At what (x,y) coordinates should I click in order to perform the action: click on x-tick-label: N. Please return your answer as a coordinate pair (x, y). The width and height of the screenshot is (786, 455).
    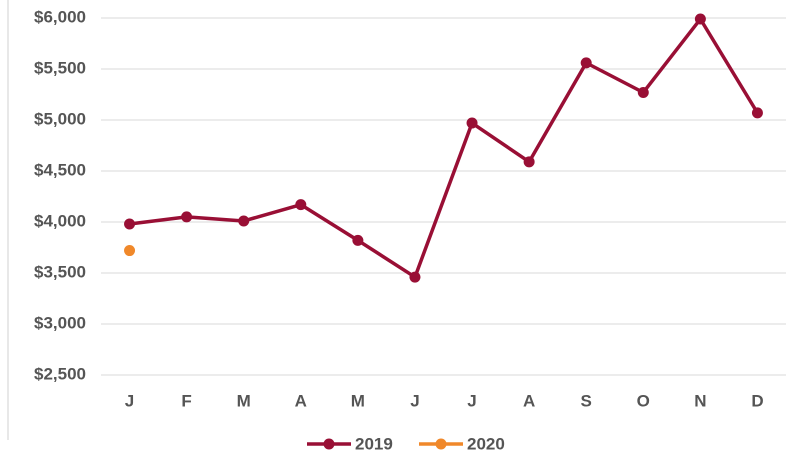
    Looking at the image, I should click on (700, 400).